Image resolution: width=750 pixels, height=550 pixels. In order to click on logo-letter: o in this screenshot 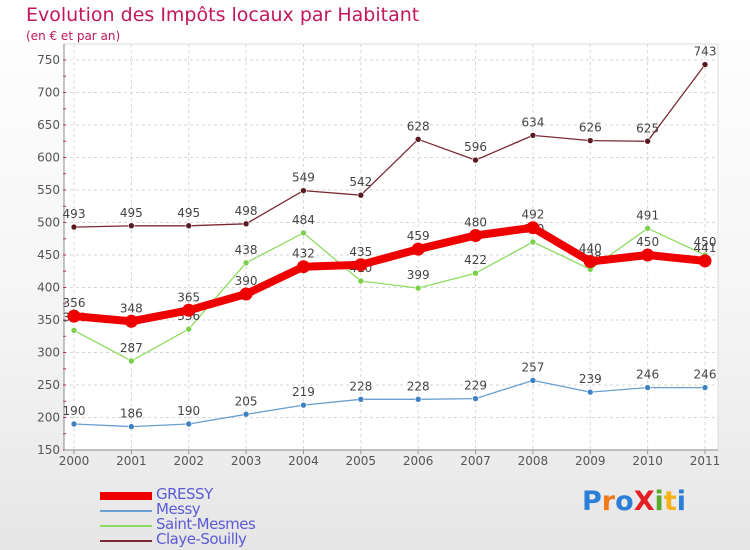, I will do `click(624, 501)`.